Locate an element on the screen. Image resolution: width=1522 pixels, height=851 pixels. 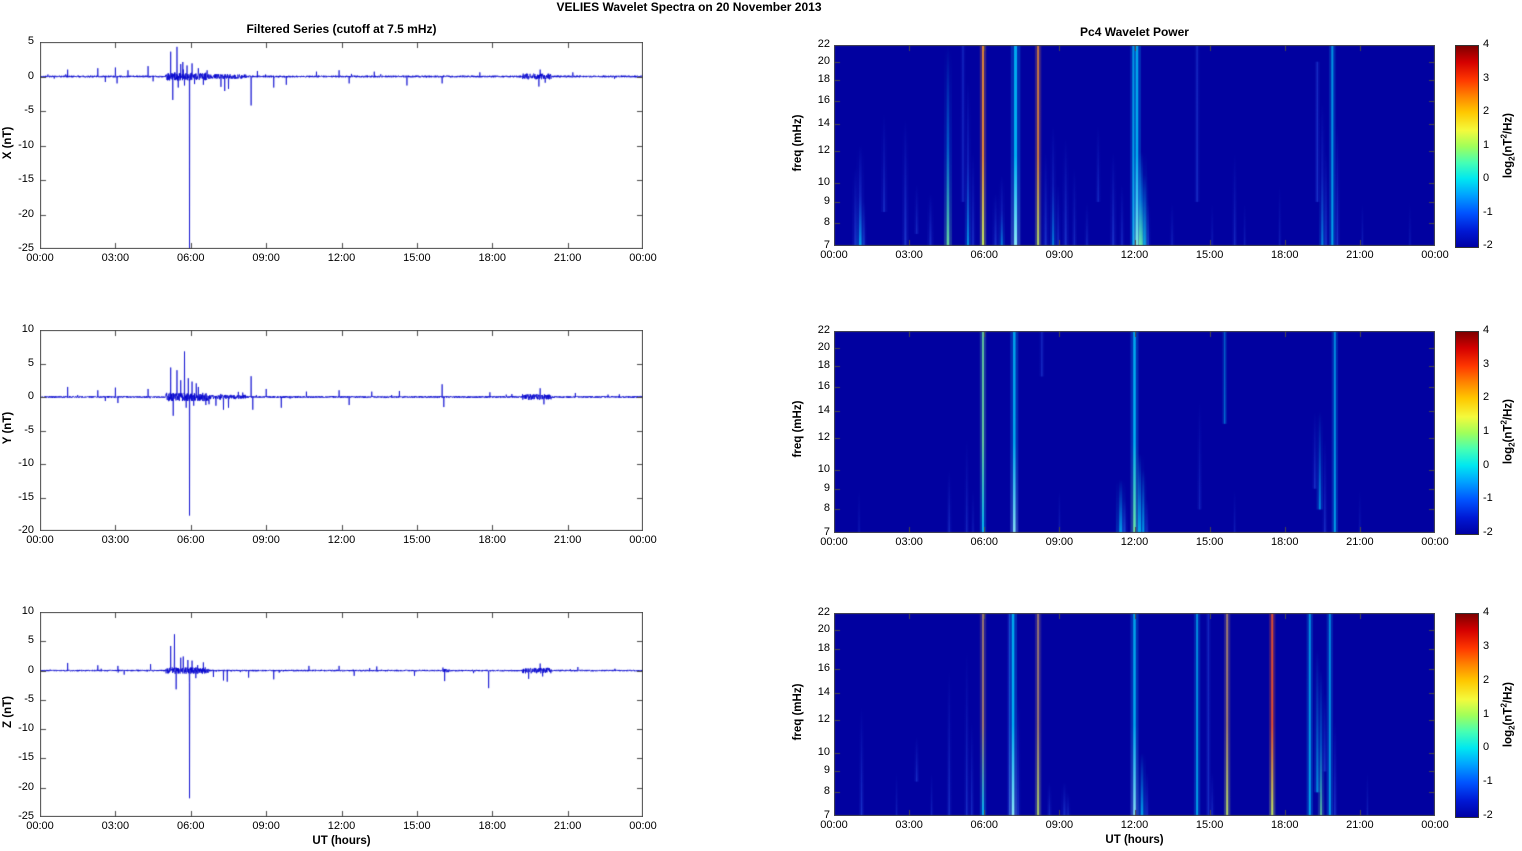
ts-y-ytick-3: -5 is located at coordinates (29, 429).